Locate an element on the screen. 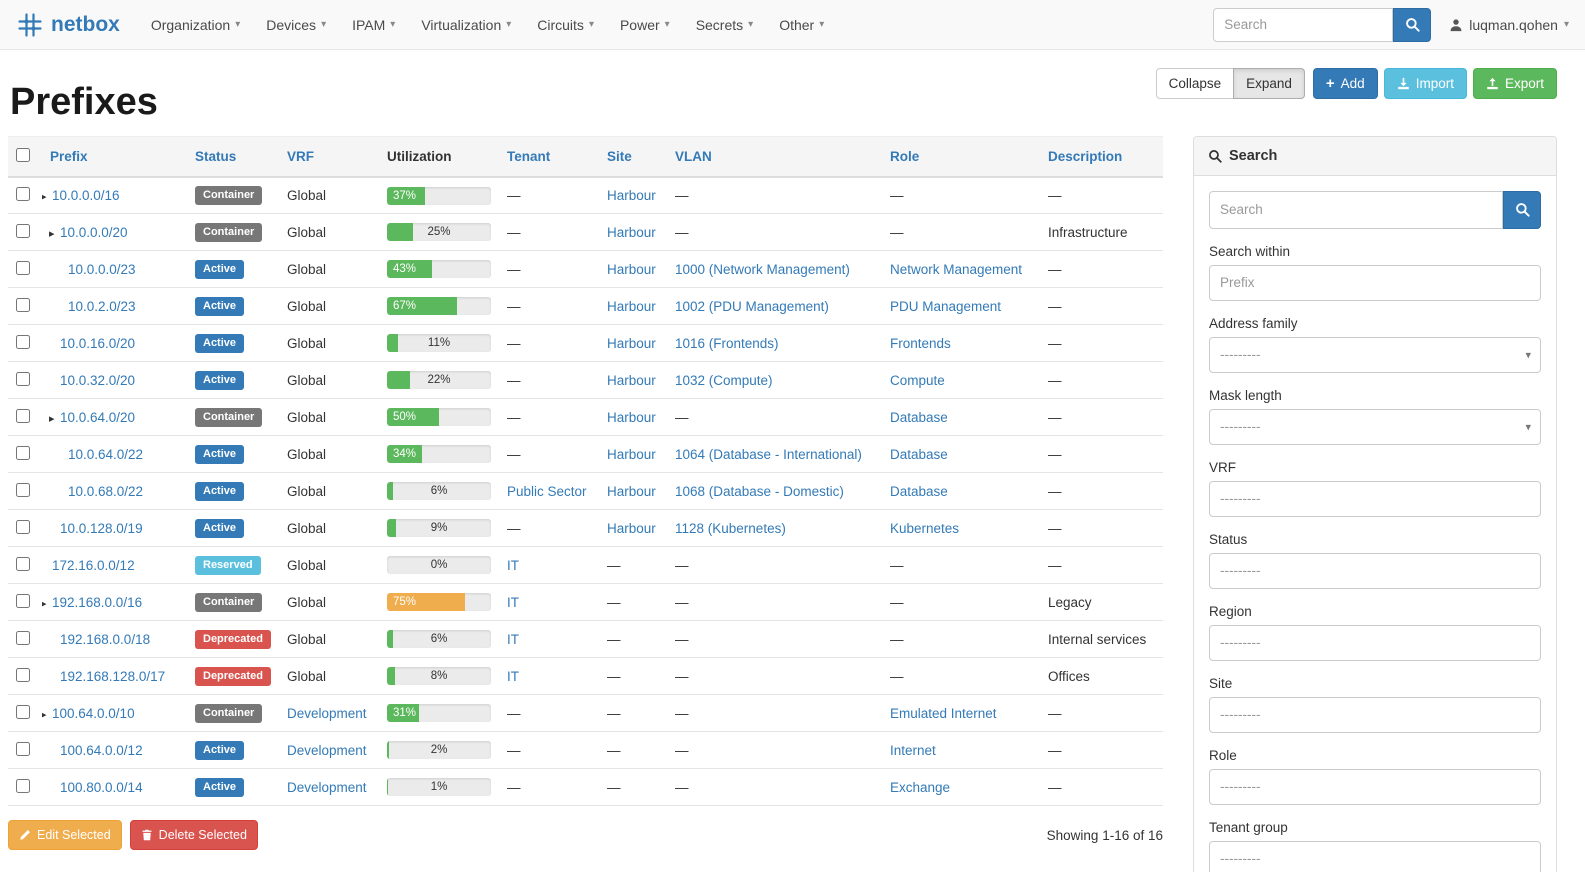 The width and height of the screenshot is (1585, 872). column-header-description: Description is located at coordinates (1101, 156).